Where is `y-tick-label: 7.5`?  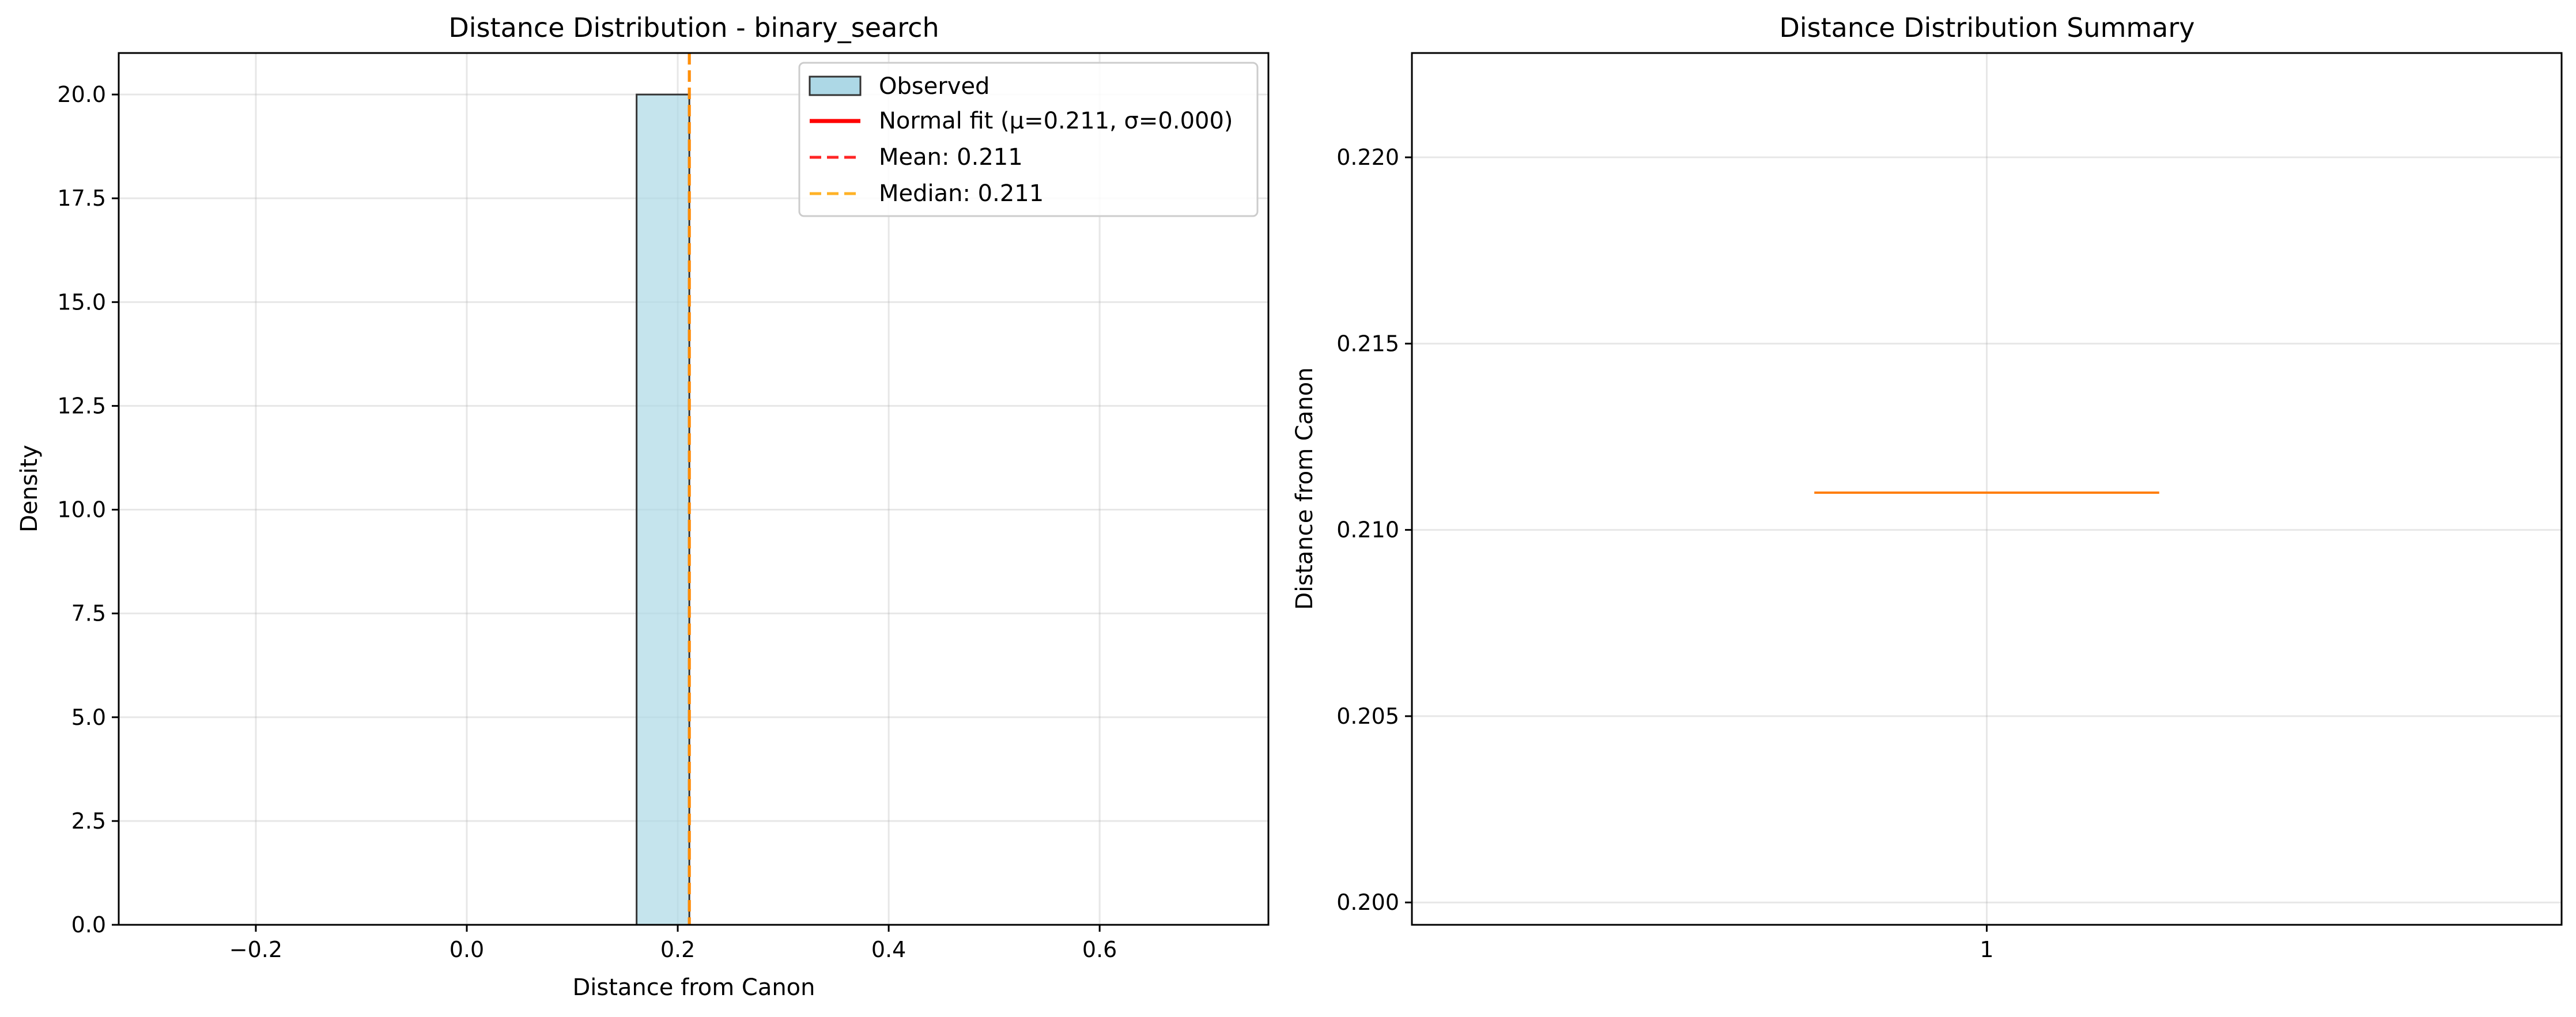 y-tick-label: 7.5 is located at coordinates (88, 613).